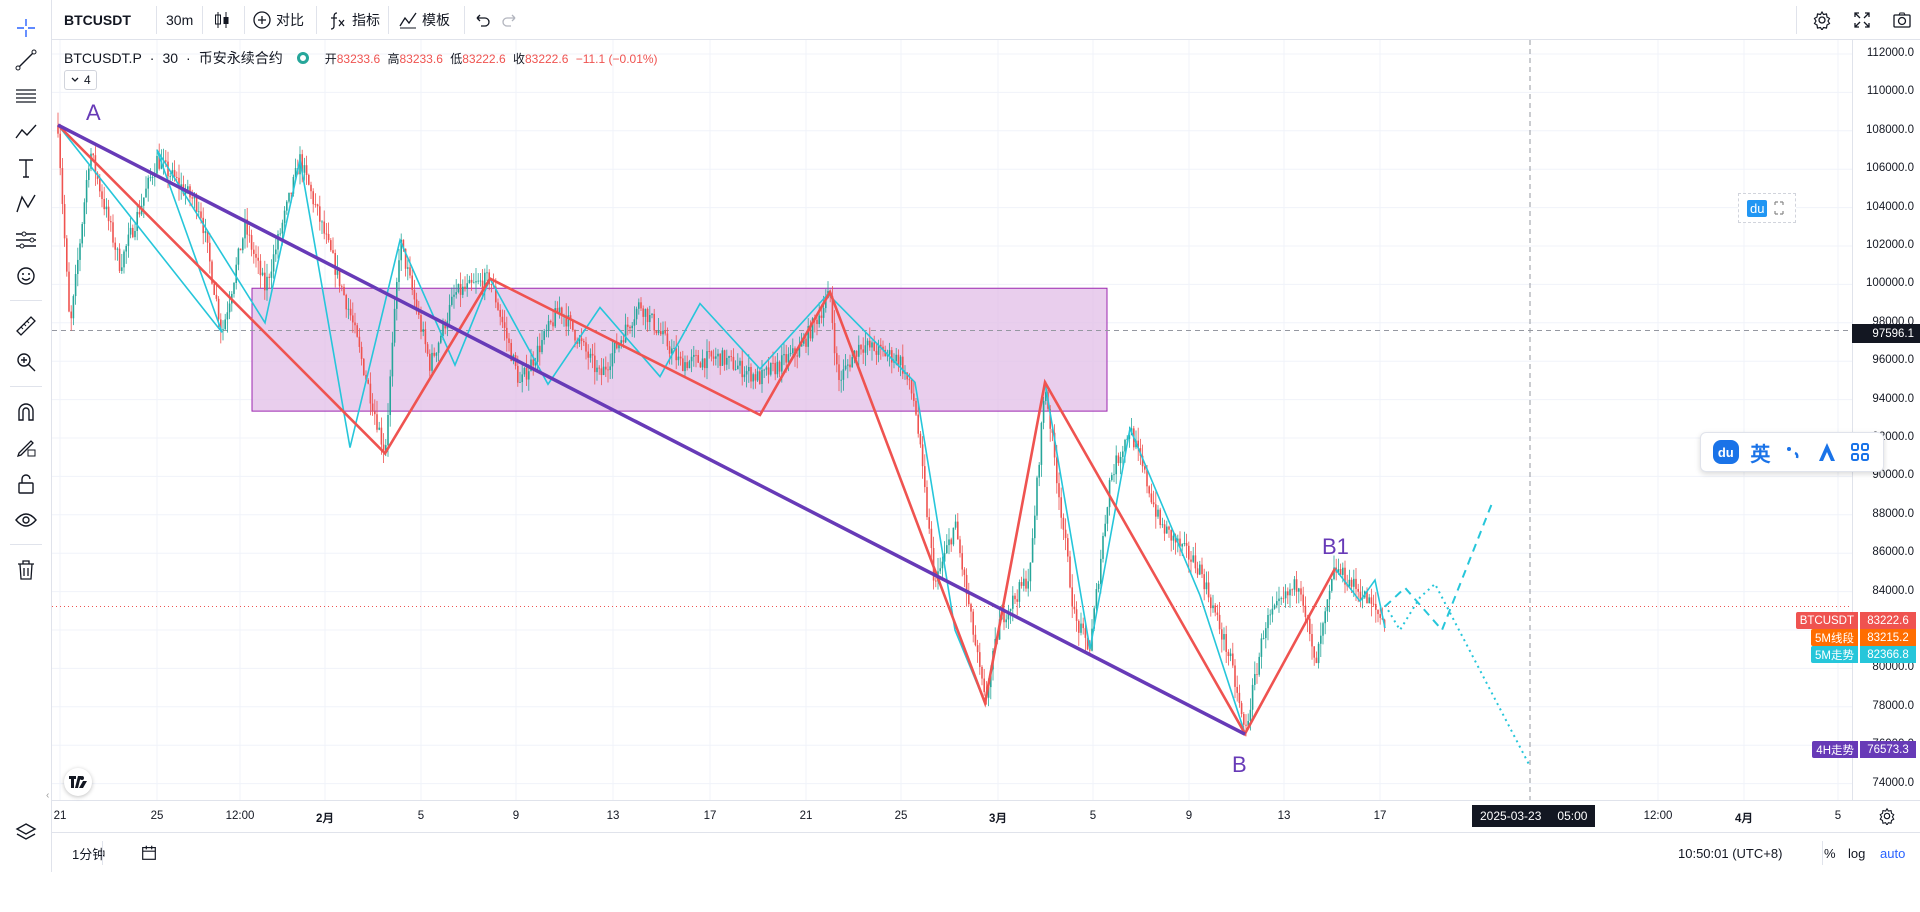 Image resolution: width=1920 pixels, height=912 pixels. I want to click on template-icon, so click(408, 20).